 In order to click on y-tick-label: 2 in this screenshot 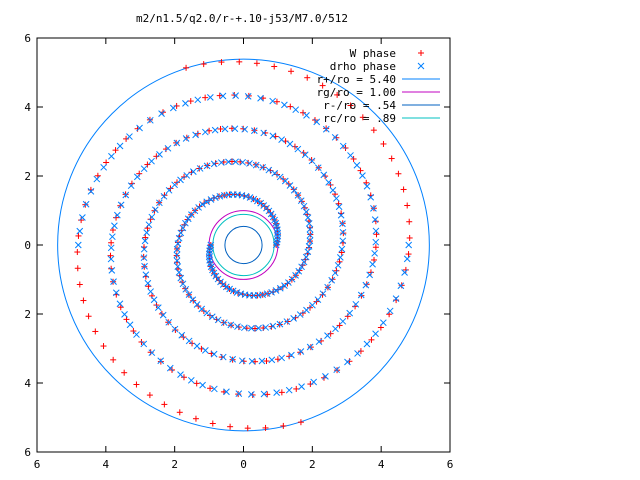, I will do `click(27, 176)`.